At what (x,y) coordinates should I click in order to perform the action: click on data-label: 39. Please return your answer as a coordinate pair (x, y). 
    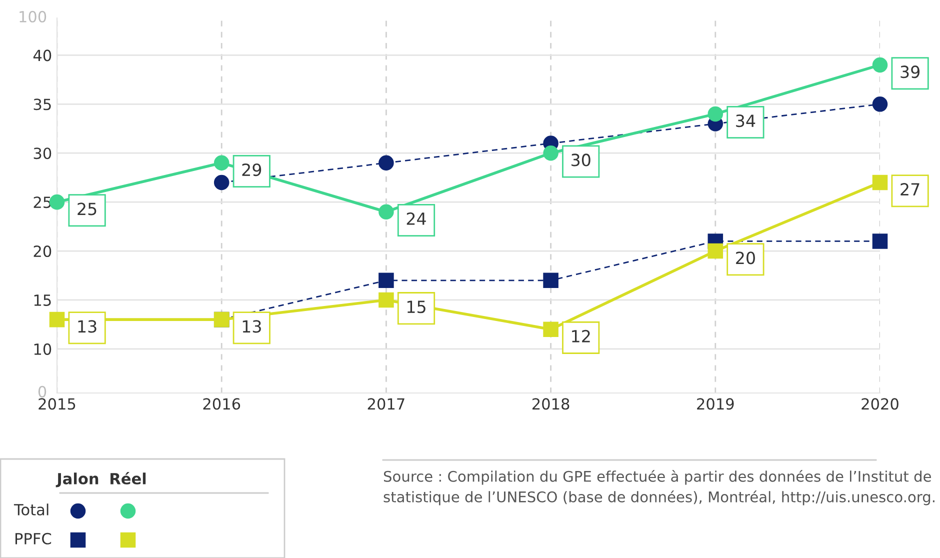
    Looking at the image, I should click on (910, 72).